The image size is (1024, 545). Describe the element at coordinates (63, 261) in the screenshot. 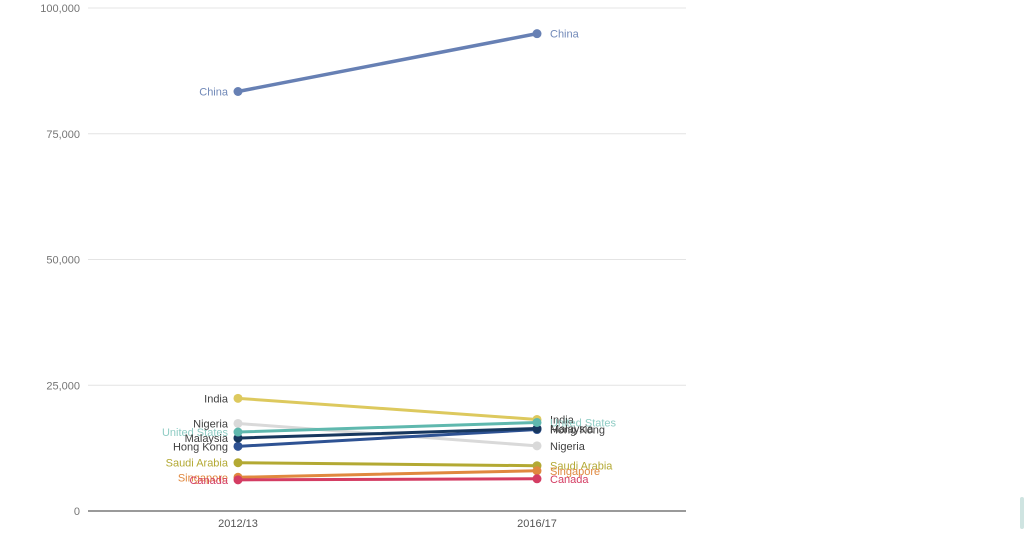

I see `y-tick-label: 50,000` at that location.